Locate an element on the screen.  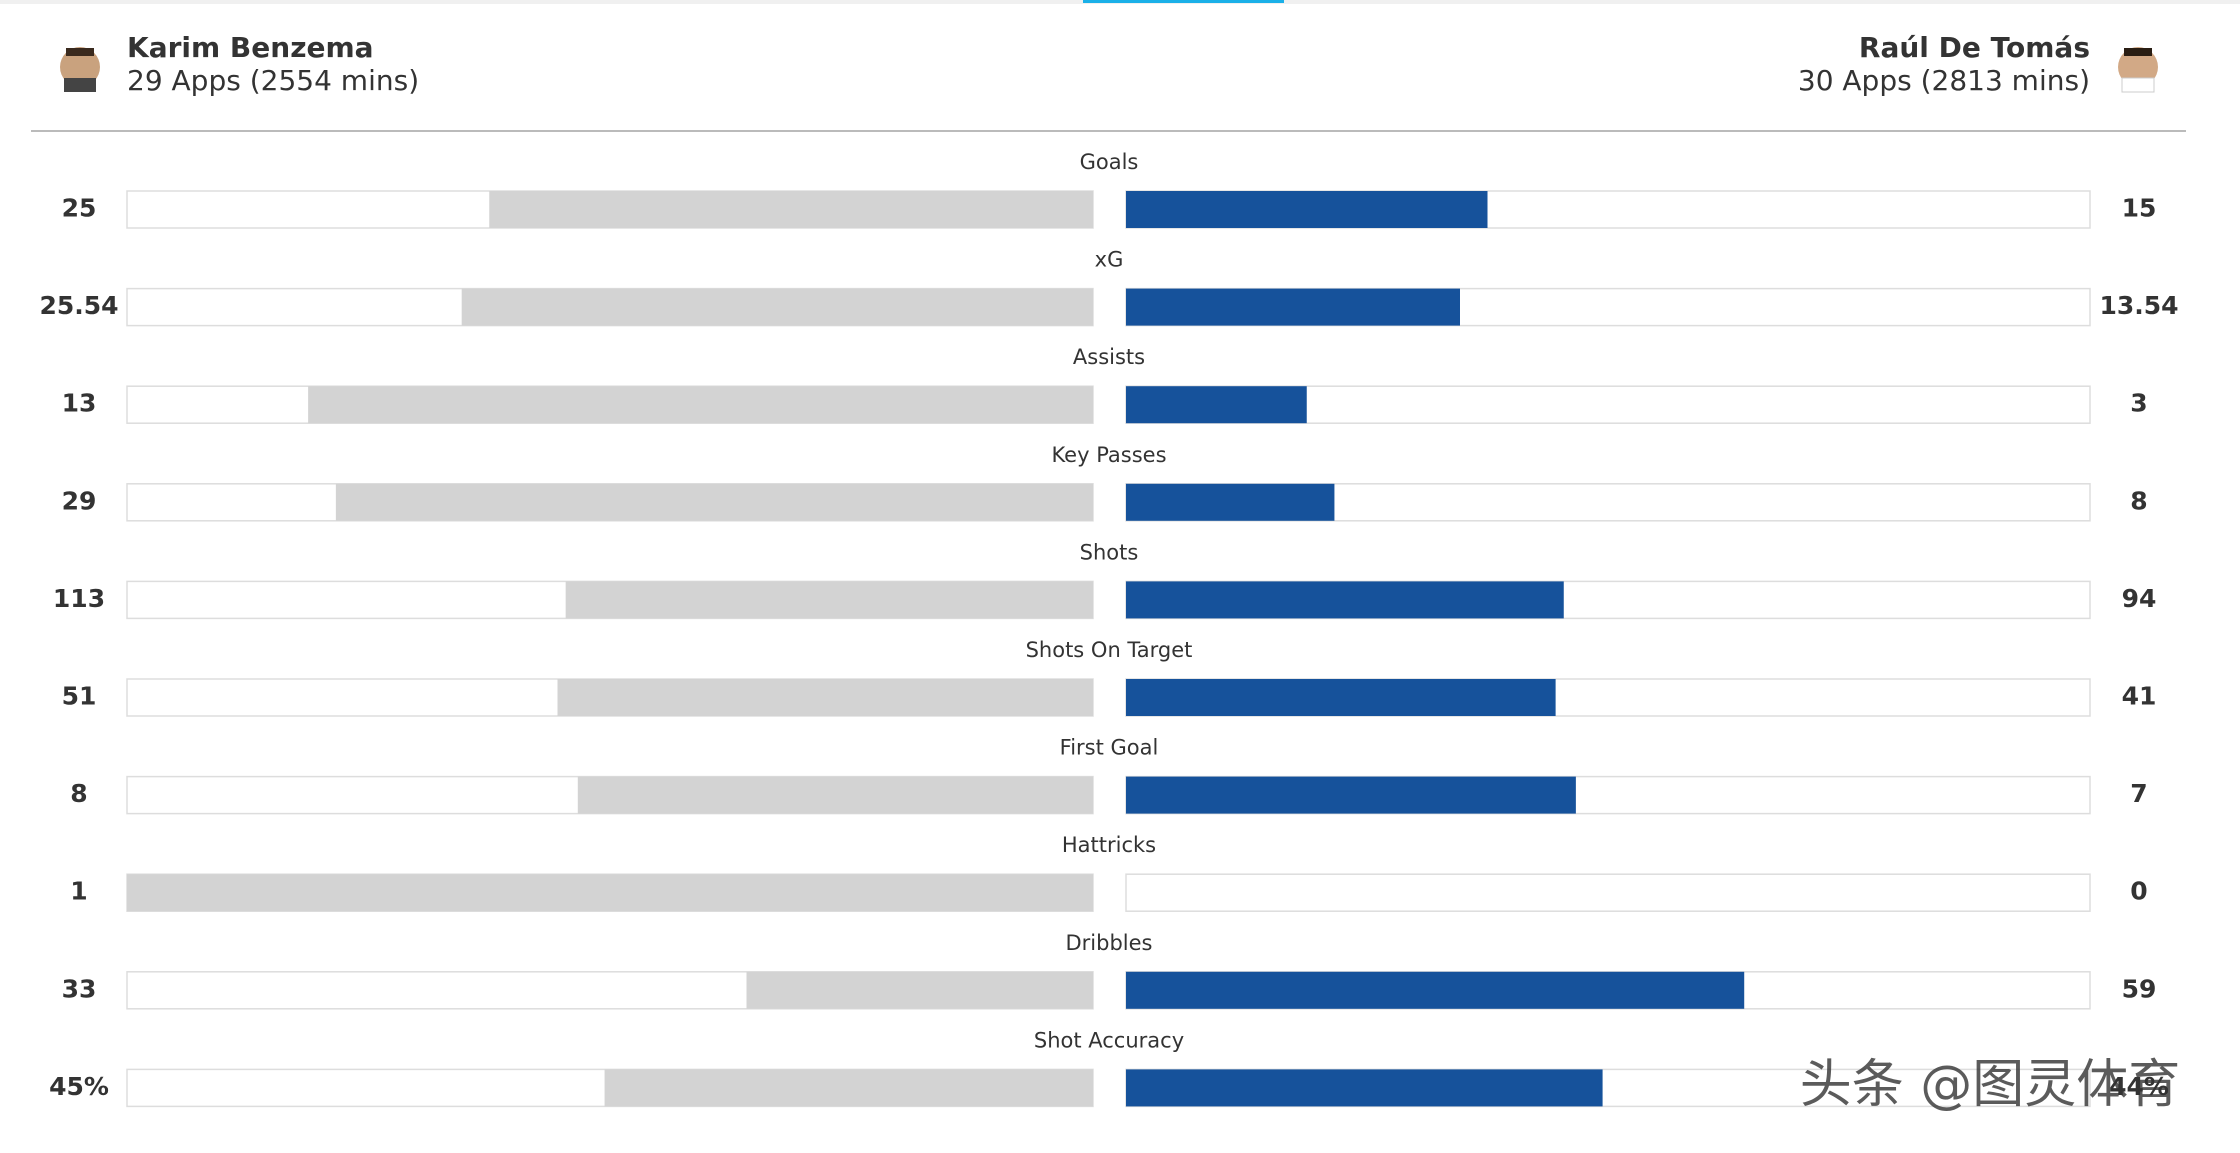
value-right: 3 is located at coordinates (2138, 403).